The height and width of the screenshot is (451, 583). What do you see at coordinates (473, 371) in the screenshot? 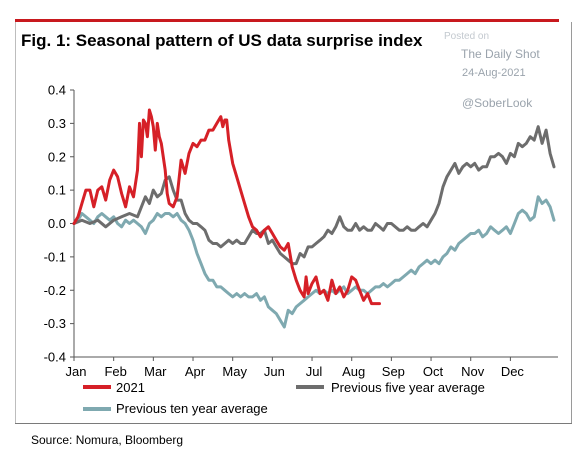
I see `x-tick-label: Nov` at bounding box center [473, 371].